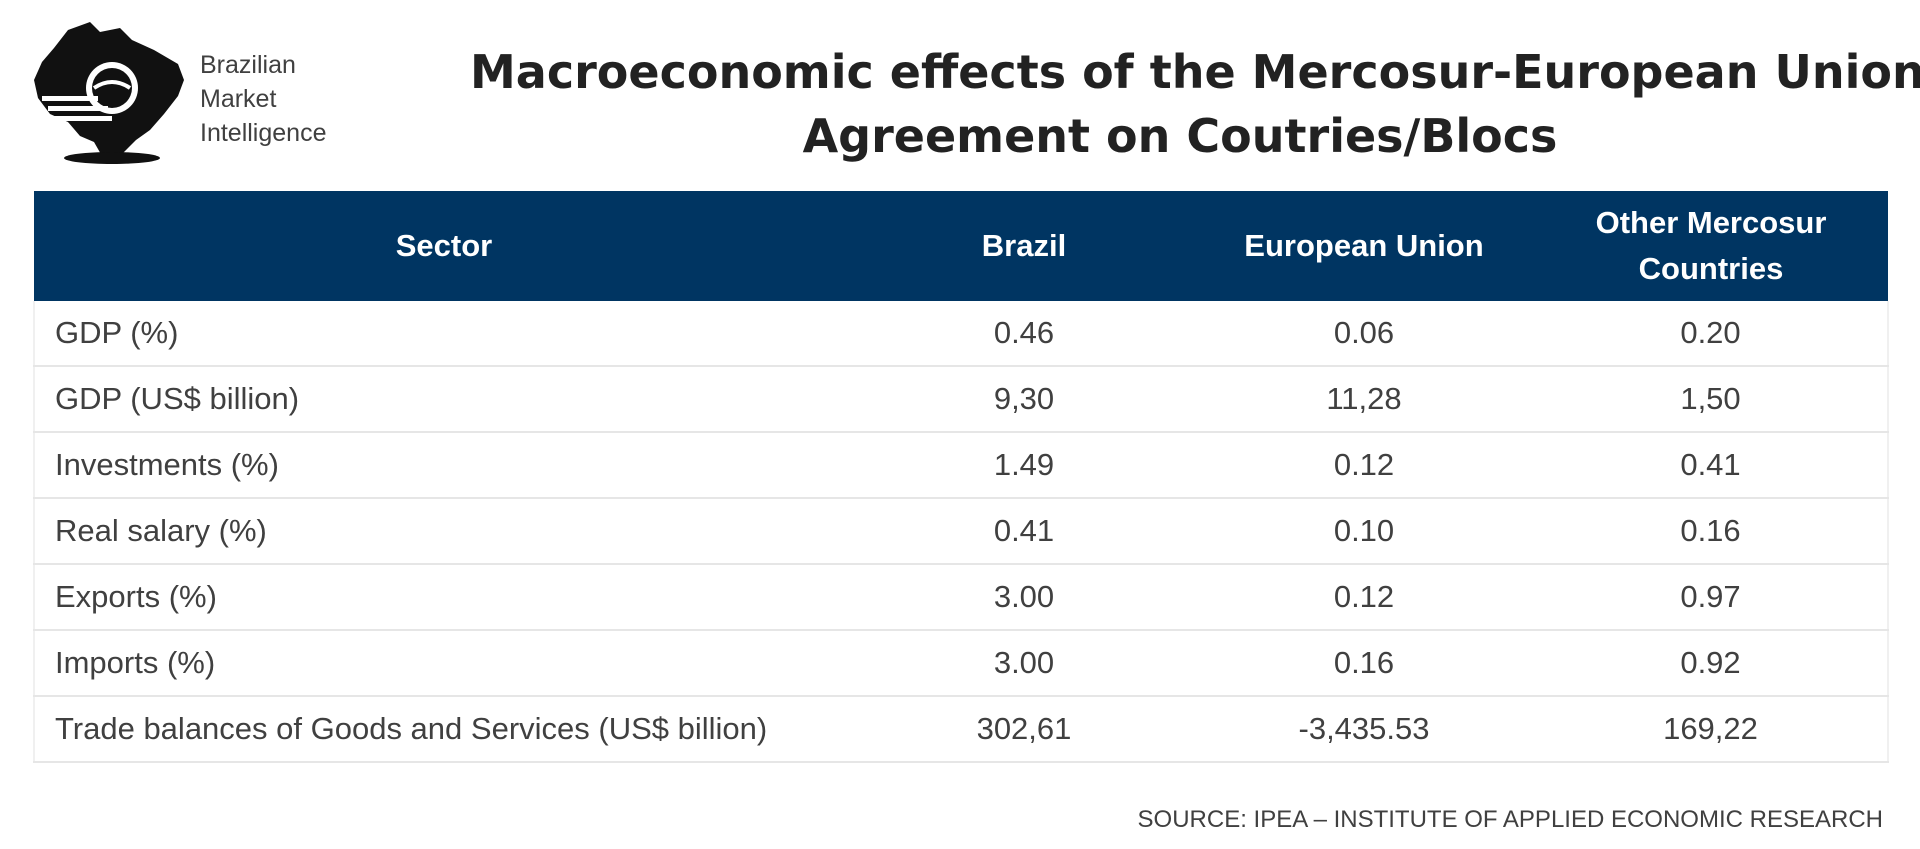 The height and width of the screenshot is (849, 1920). What do you see at coordinates (1711, 465) in the screenshot?
I see `row-other-mercosur-value: 0.41` at bounding box center [1711, 465].